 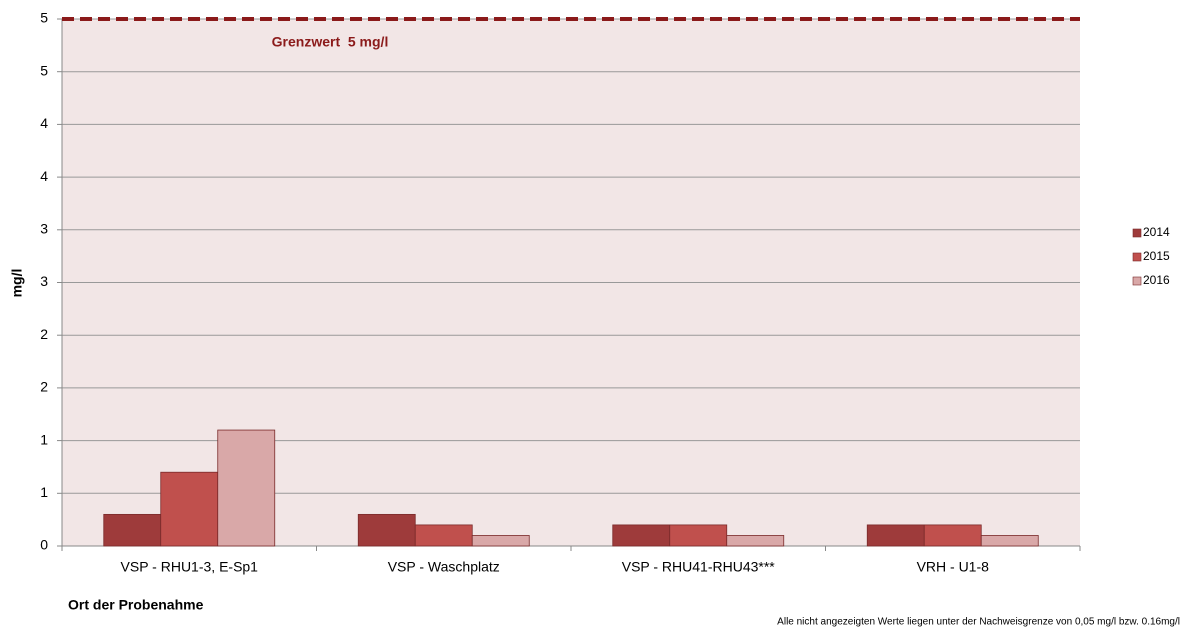 What do you see at coordinates (330, 42) in the screenshot?
I see `threshold-label: Grenzwert 5 mg/l` at bounding box center [330, 42].